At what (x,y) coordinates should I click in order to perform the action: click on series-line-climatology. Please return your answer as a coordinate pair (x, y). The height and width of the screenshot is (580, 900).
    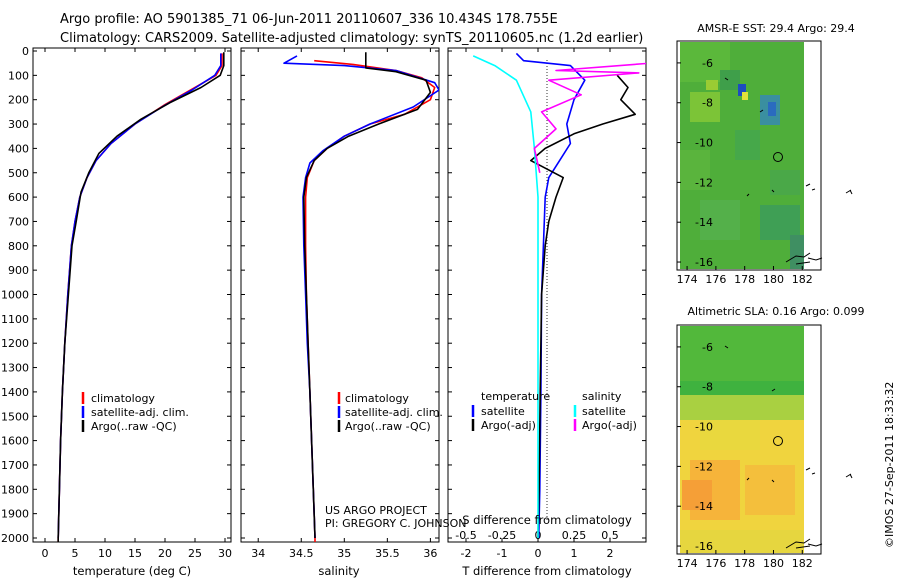
    Looking at the image, I should click on (370, 300).